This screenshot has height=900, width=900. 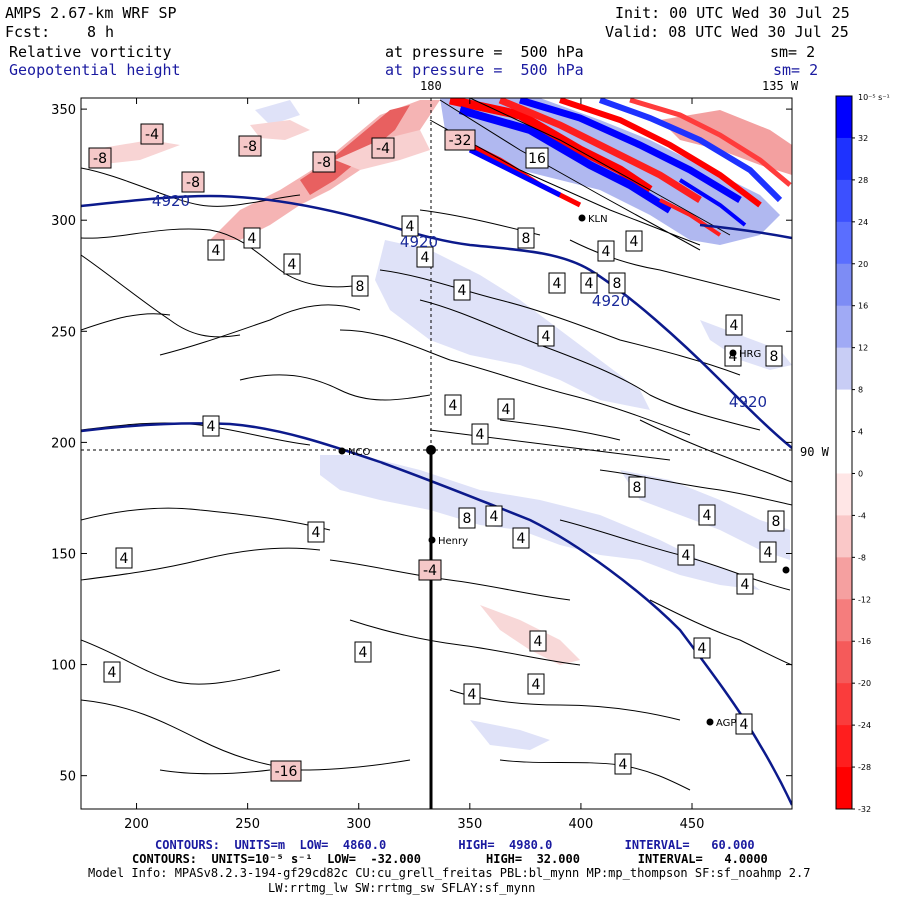 What do you see at coordinates (63, 332) in the screenshot?
I see `y-tick-label: 250` at bounding box center [63, 332].